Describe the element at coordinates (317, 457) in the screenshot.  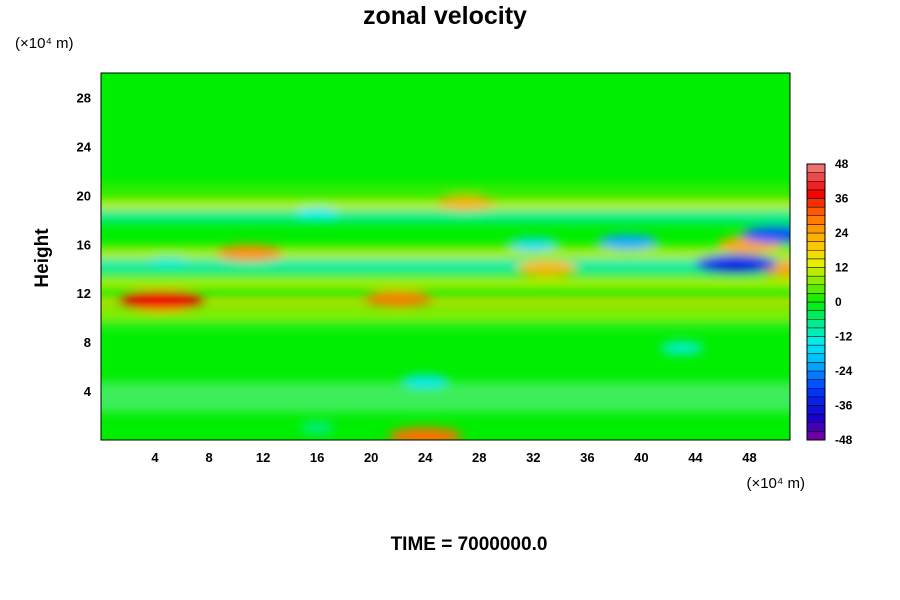
I see `x-tick-label: 16` at that location.